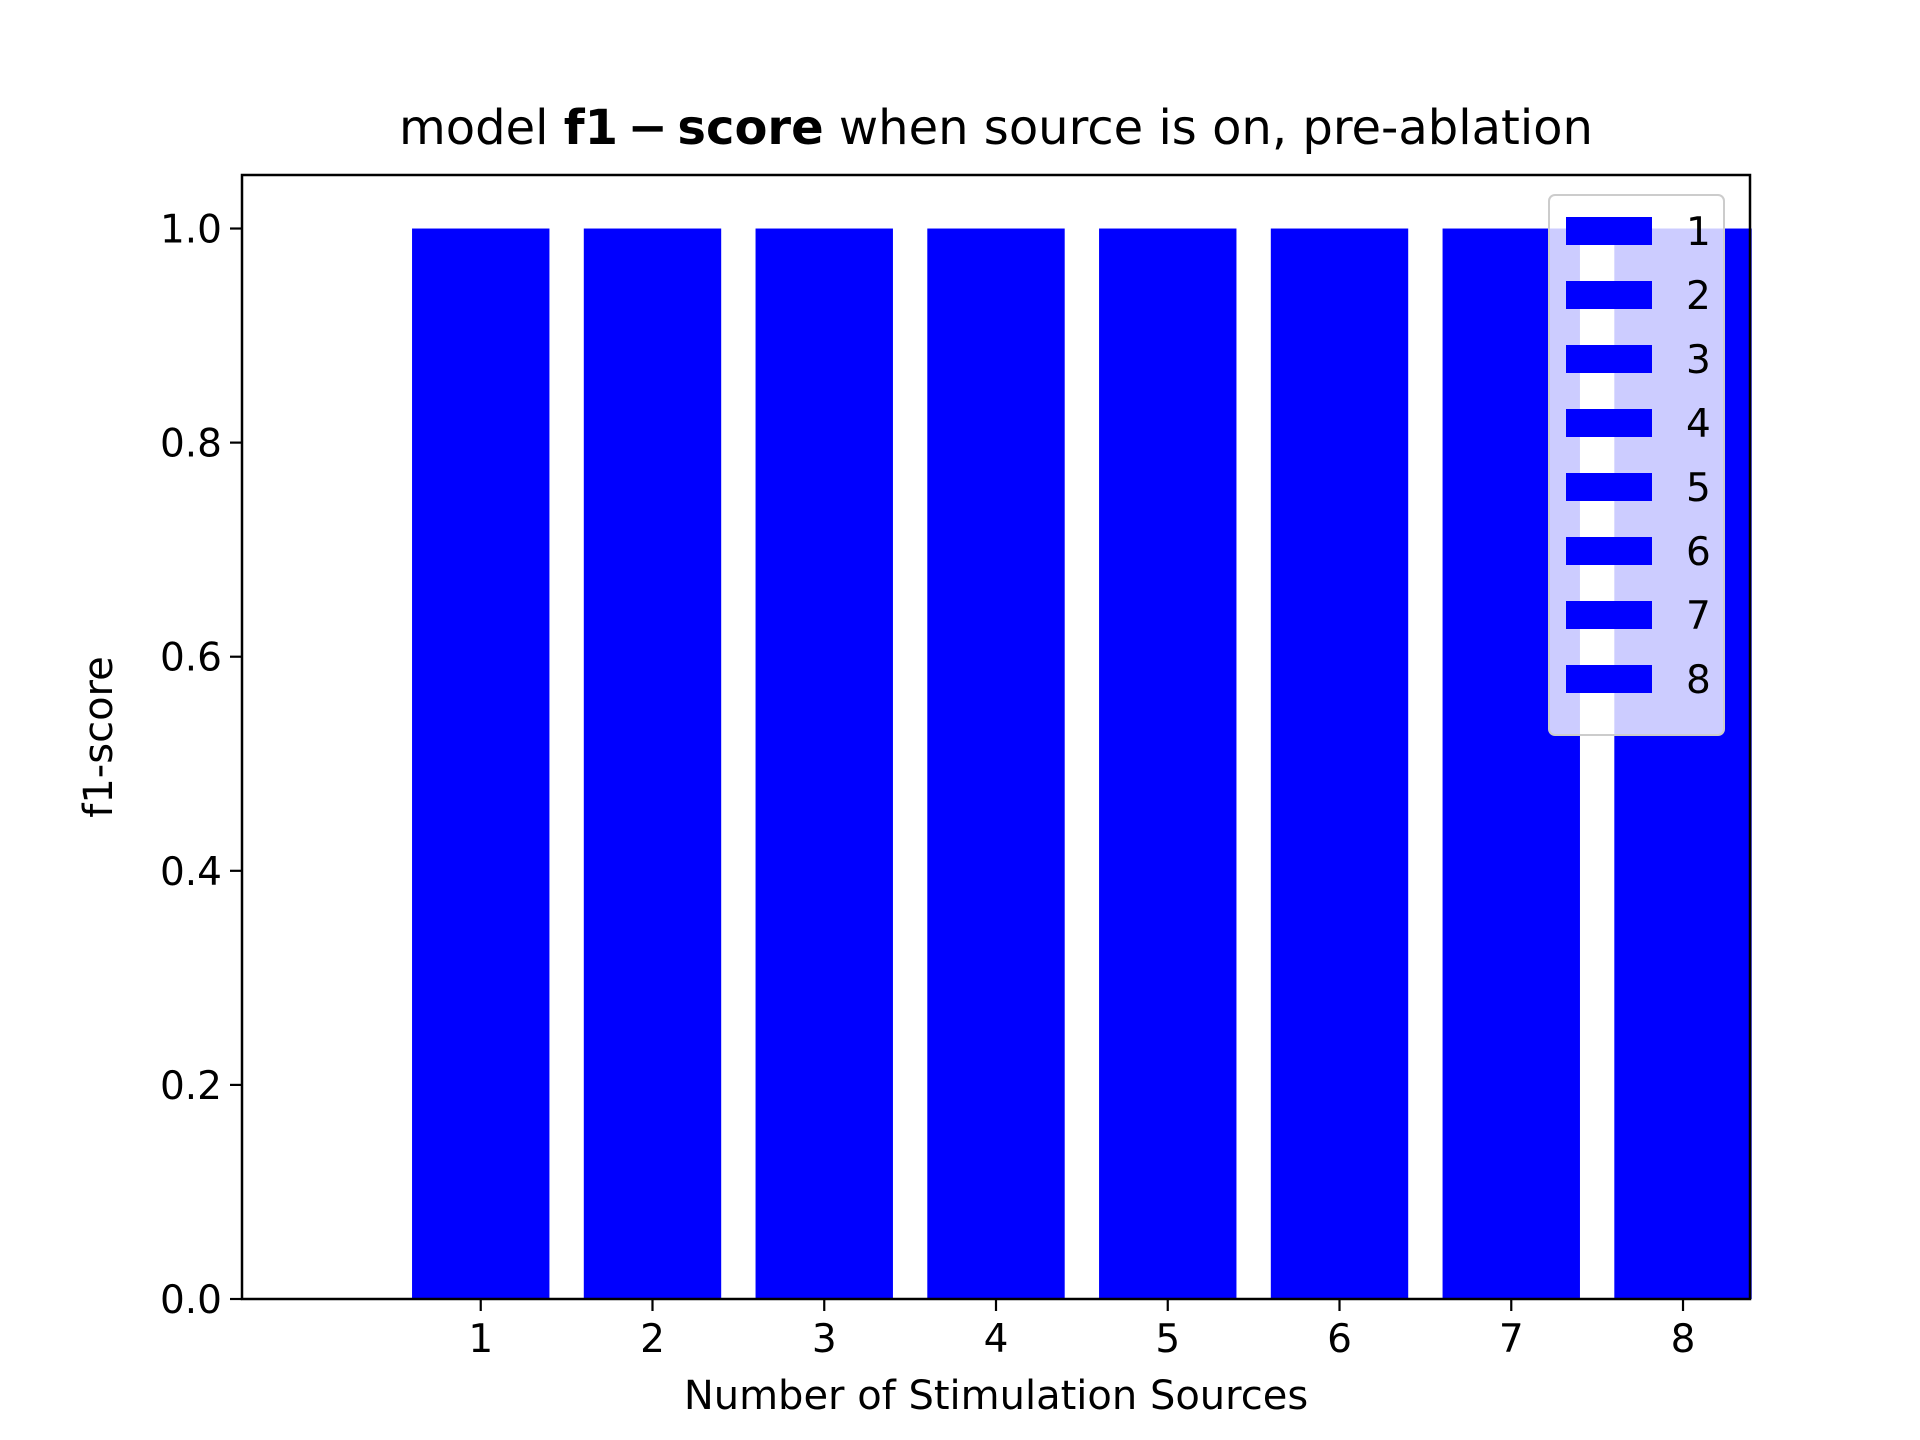  What do you see at coordinates (481, 128) in the screenshot?
I see `chart-title-prefix: model` at bounding box center [481, 128].